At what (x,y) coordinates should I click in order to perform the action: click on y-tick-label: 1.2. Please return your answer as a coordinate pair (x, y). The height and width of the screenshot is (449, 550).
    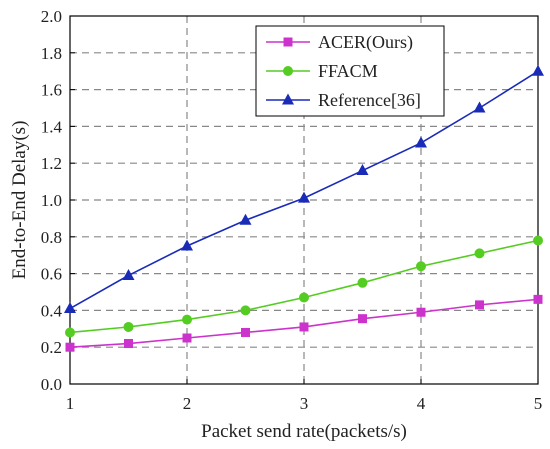
    Looking at the image, I should click on (51, 163).